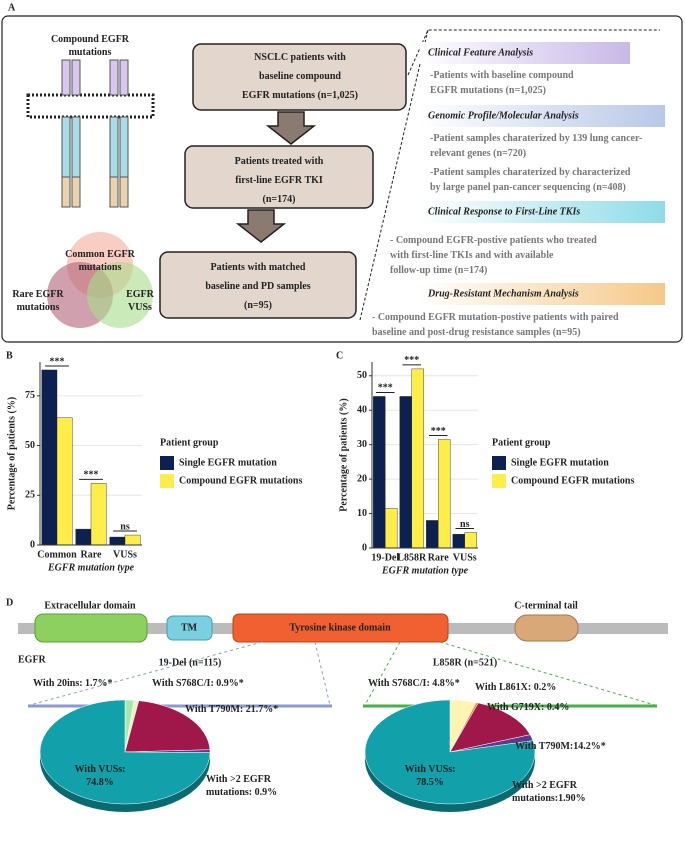 The height and width of the screenshot is (844, 685). Describe the element at coordinates (385, 557) in the screenshot. I see `x-tick-label: 19-Del` at that location.